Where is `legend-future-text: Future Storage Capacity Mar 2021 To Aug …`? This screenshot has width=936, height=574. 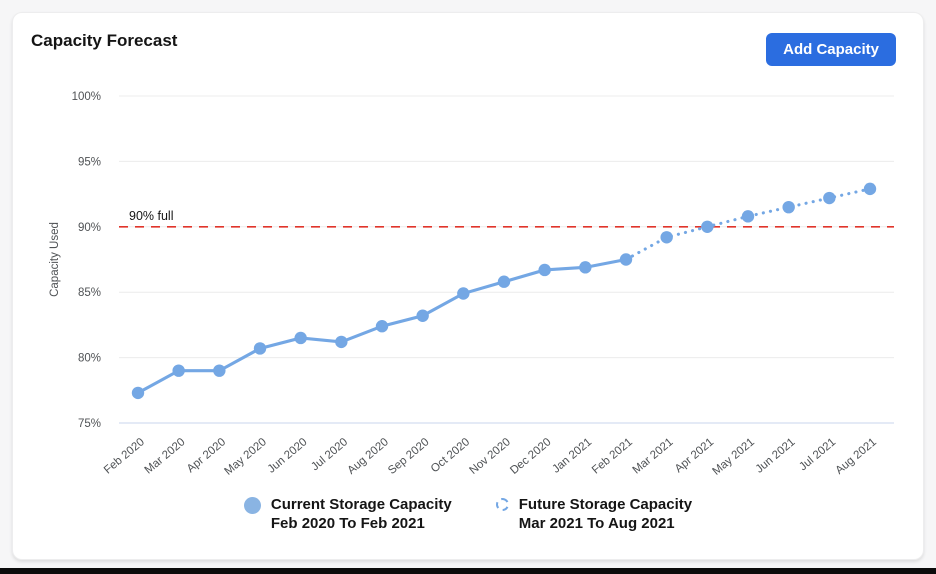
legend-future-text: Future Storage Capacity Mar 2021 To Aug … is located at coordinates (605, 514).